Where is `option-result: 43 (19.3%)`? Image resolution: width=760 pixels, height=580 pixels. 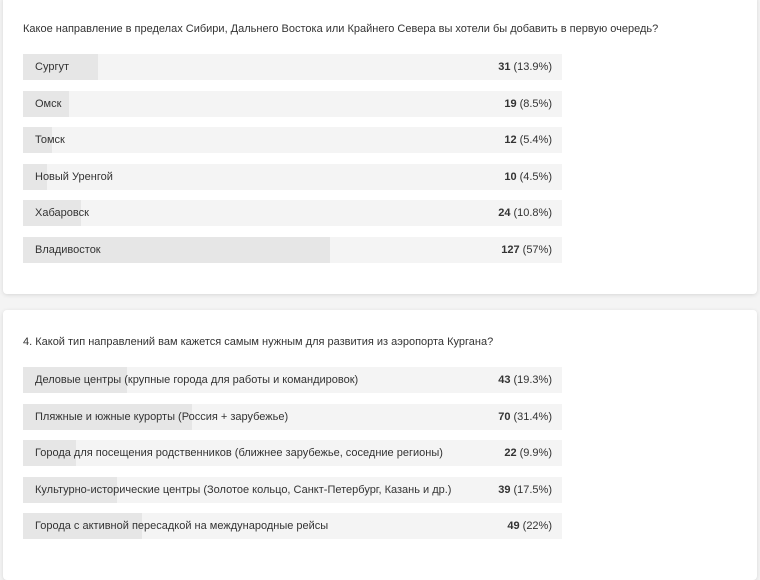 option-result: 43 (19.3%) is located at coordinates (525, 380).